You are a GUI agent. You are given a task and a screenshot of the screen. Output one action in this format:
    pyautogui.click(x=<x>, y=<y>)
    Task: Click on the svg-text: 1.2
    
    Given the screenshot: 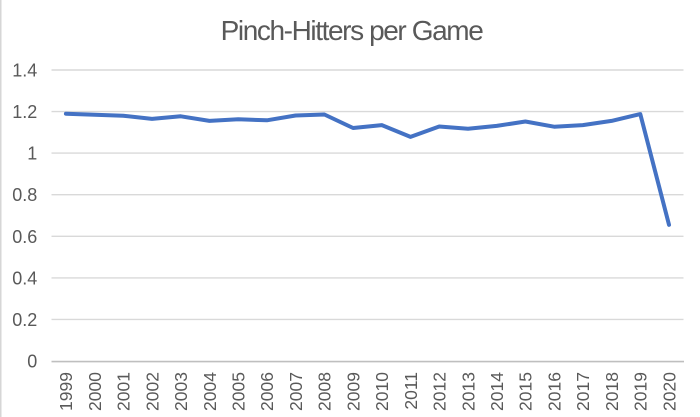 What is the action you would take?
    pyautogui.click(x=24, y=112)
    